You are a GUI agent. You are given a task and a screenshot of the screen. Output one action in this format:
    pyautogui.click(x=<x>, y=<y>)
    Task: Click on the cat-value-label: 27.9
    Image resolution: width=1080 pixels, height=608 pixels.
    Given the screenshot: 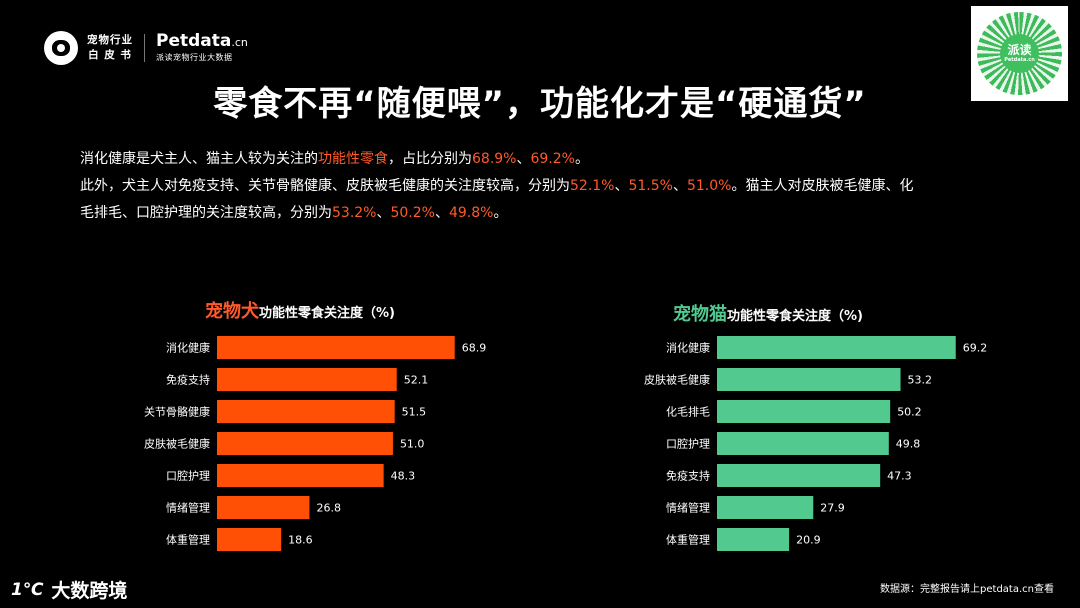 What is the action you would take?
    pyautogui.click(x=832, y=508)
    